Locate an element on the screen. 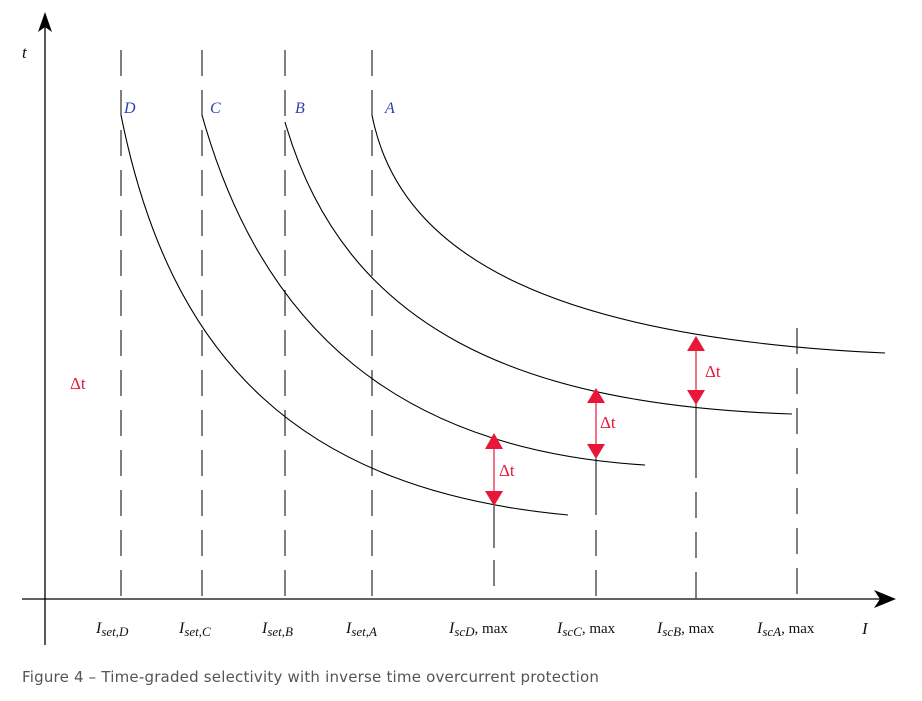 The image size is (922, 701). y-axis-label: t is located at coordinates (25, 52).